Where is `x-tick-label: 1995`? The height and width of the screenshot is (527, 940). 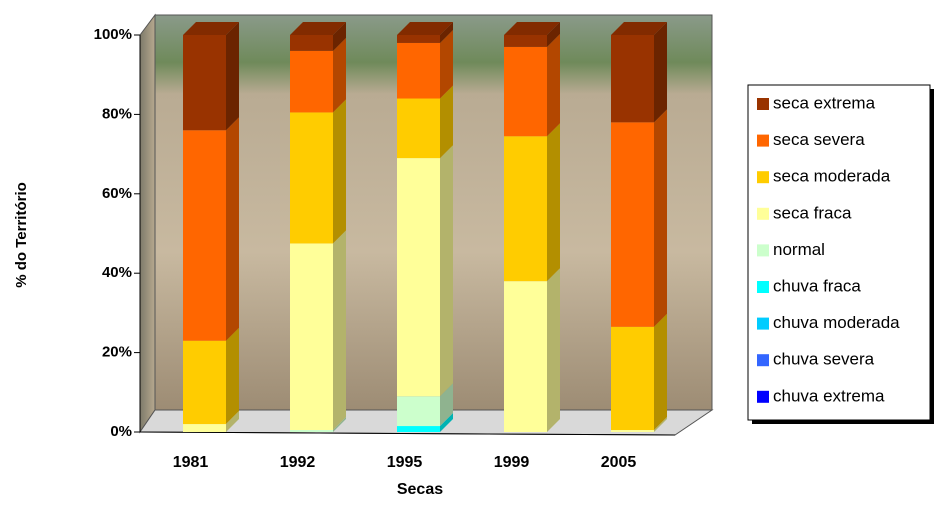 x-tick-label: 1995 is located at coordinates (405, 462).